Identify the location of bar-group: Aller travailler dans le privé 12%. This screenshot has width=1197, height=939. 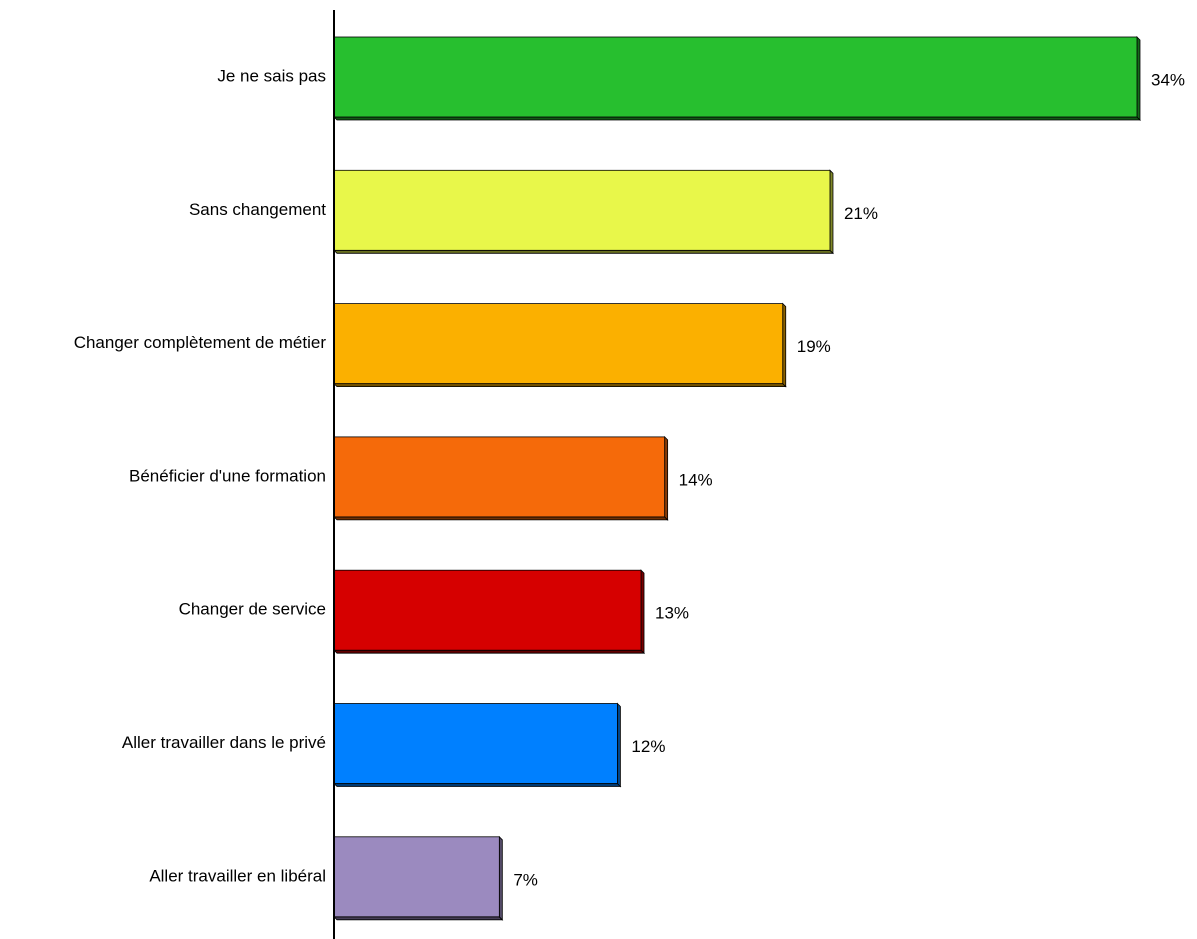
(393, 745).